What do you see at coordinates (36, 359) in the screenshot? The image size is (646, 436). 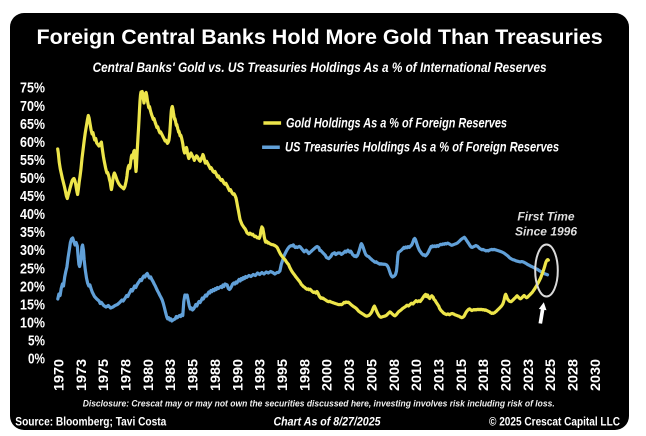 I see `svg-text: 0%` at bounding box center [36, 359].